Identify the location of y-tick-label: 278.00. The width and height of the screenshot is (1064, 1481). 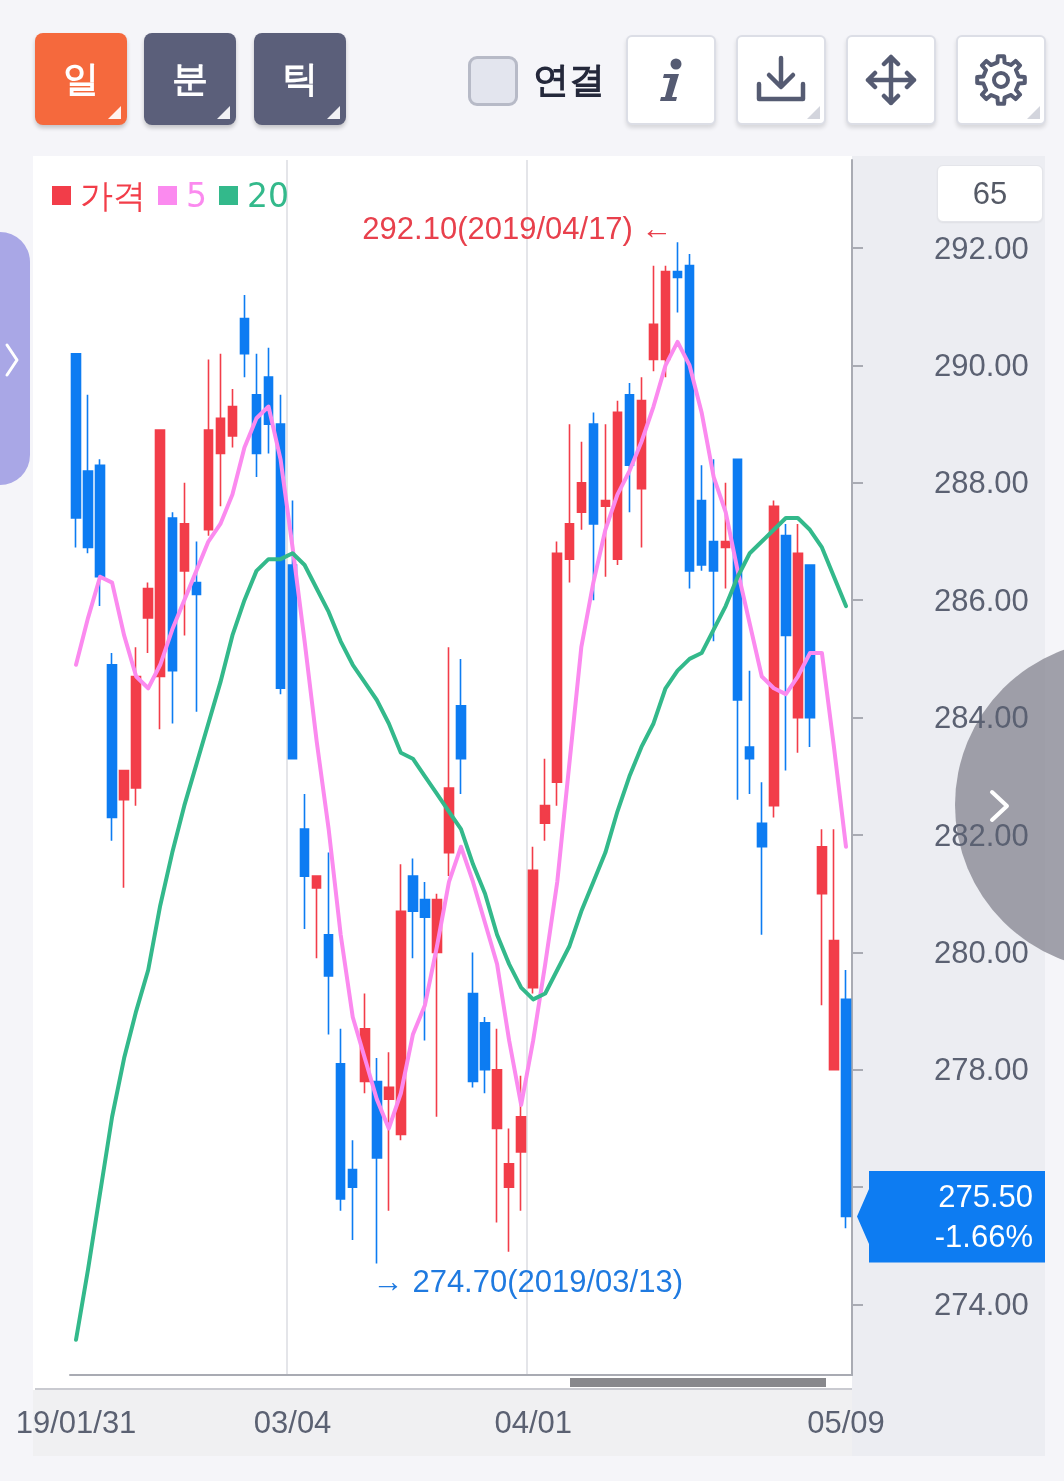
(981, 1070).